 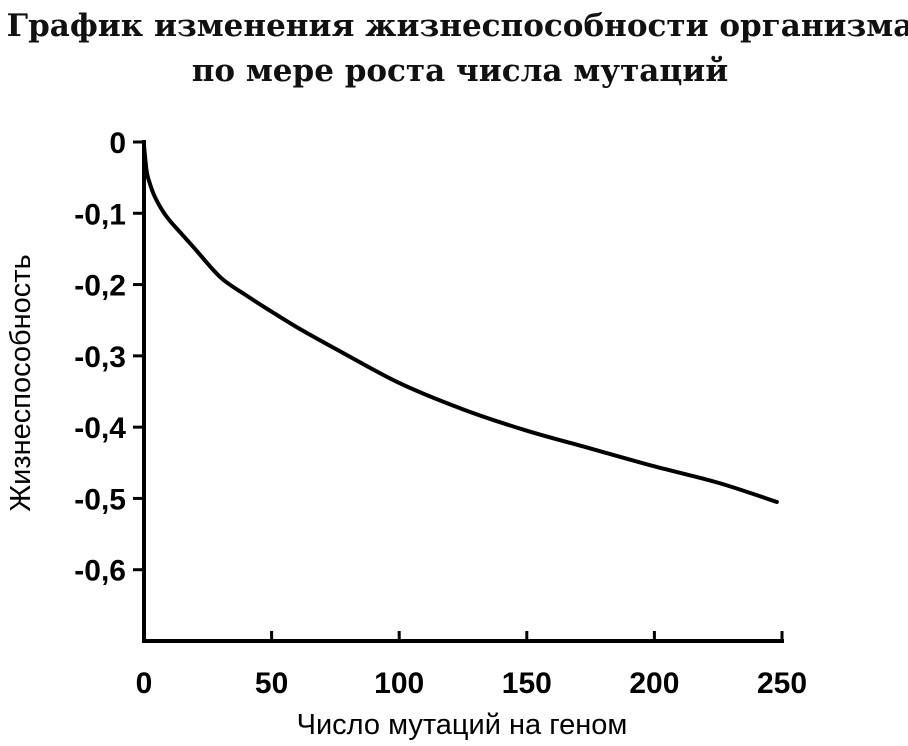 I want to click on x-tick-label: 150, so click(x=527, y=683).